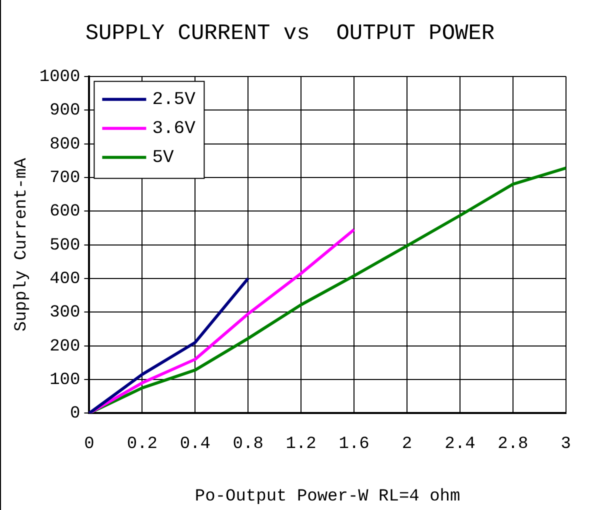  What do you see at coordinates (195, 444) in the screenshot?
I see `x-tick-label: 0.4` at bounding box center [195, 444].